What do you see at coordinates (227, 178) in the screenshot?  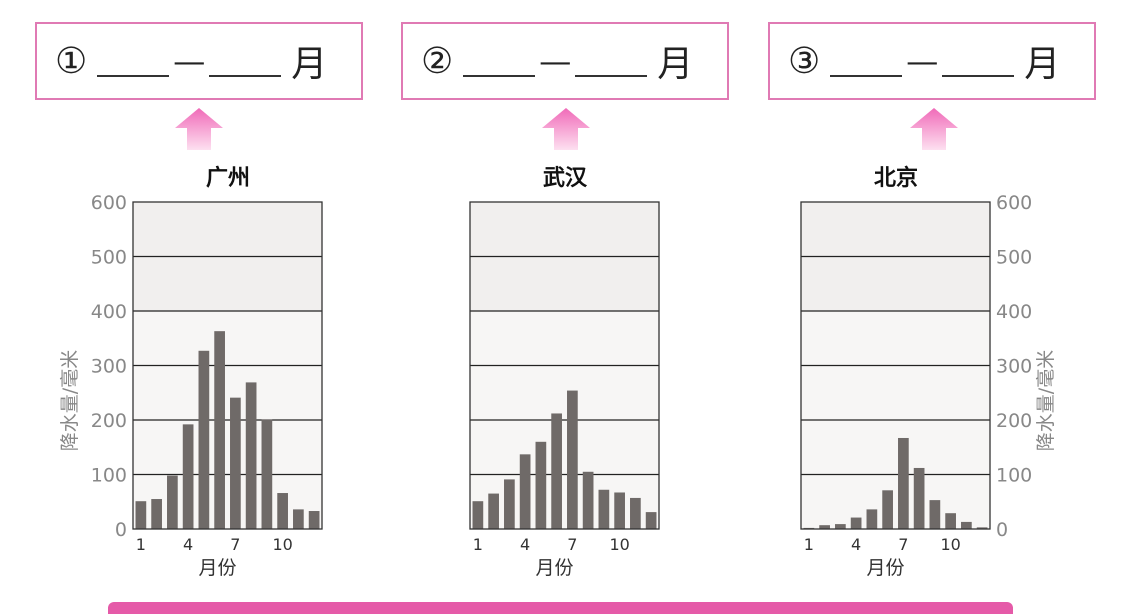 I see `chart-title-guangzhou: 广州` at bounding box center [227, 178].